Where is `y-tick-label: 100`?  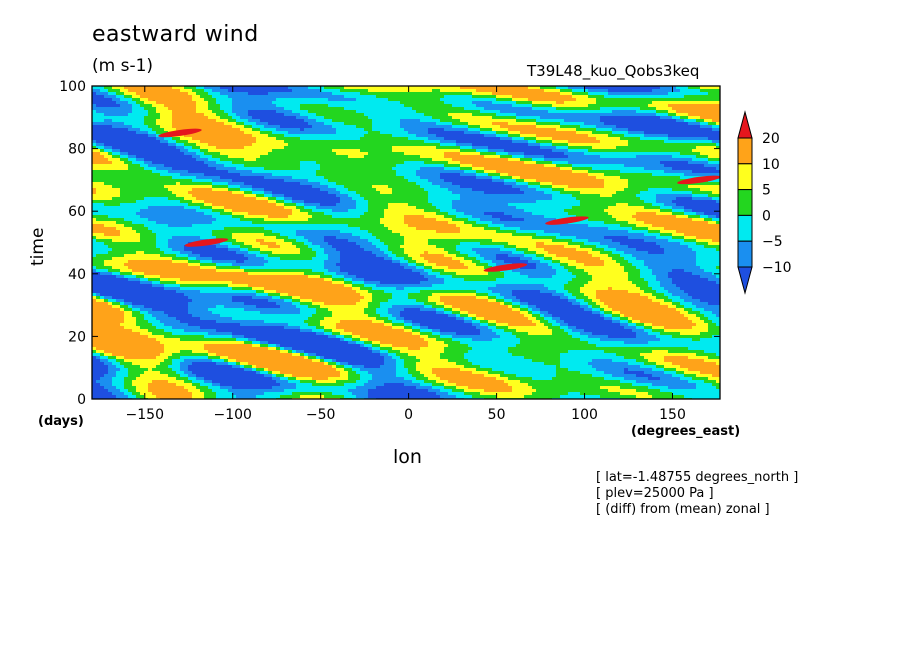 y-tick-label: 100 is located at coordinates (72, 87).